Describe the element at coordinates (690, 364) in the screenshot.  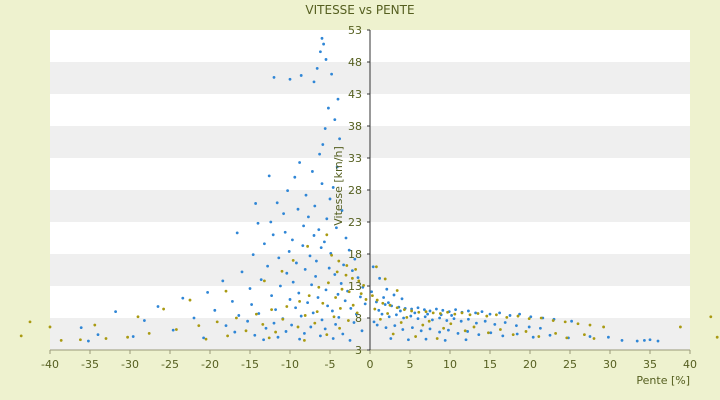
I see `x-tick-label: 40` at that location.